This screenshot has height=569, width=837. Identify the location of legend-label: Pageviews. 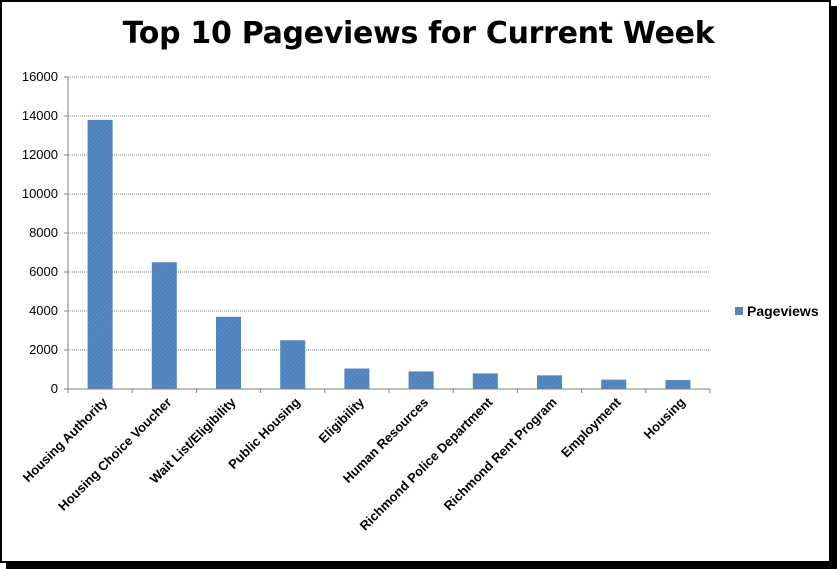
(783, 311).